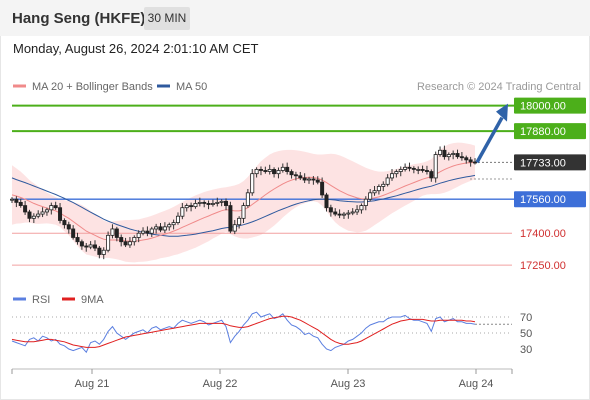 Image resolution: width=590 pixels, height=400 pixels. Describe the element at coordinates (79, 18) in the screenshot. I see `instrument-title: Hang Seng (HKFE)` at that location.